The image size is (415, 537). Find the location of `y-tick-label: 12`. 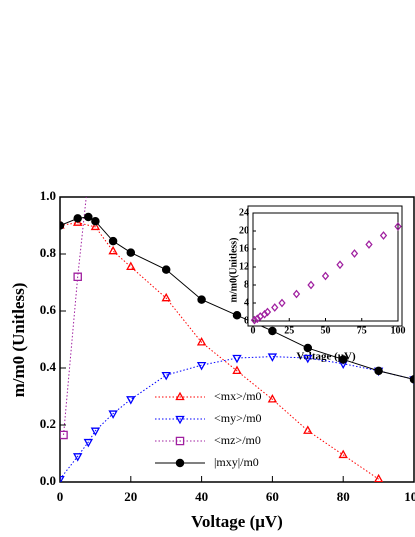

y-tick-label: 12 is located at coordinates (244, 266).